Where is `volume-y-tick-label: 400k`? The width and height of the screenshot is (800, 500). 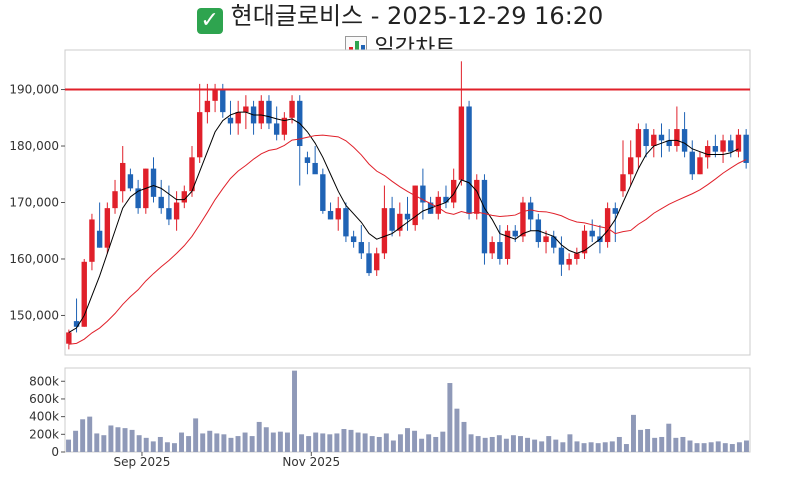 volume-y-tick-label: 400k is located at coordinates (44, 417).